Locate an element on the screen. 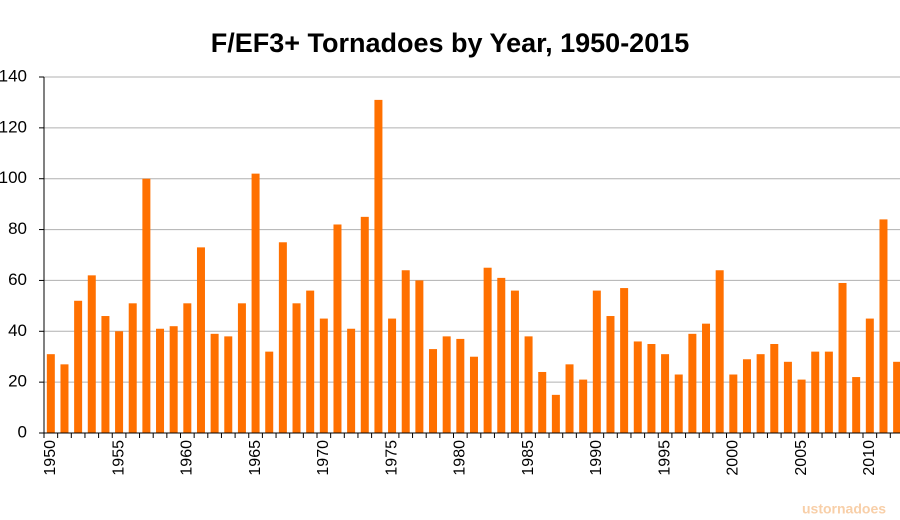 The image size is (900, 520). x-tick-label: 1965 is located at coordinates (255, 458).